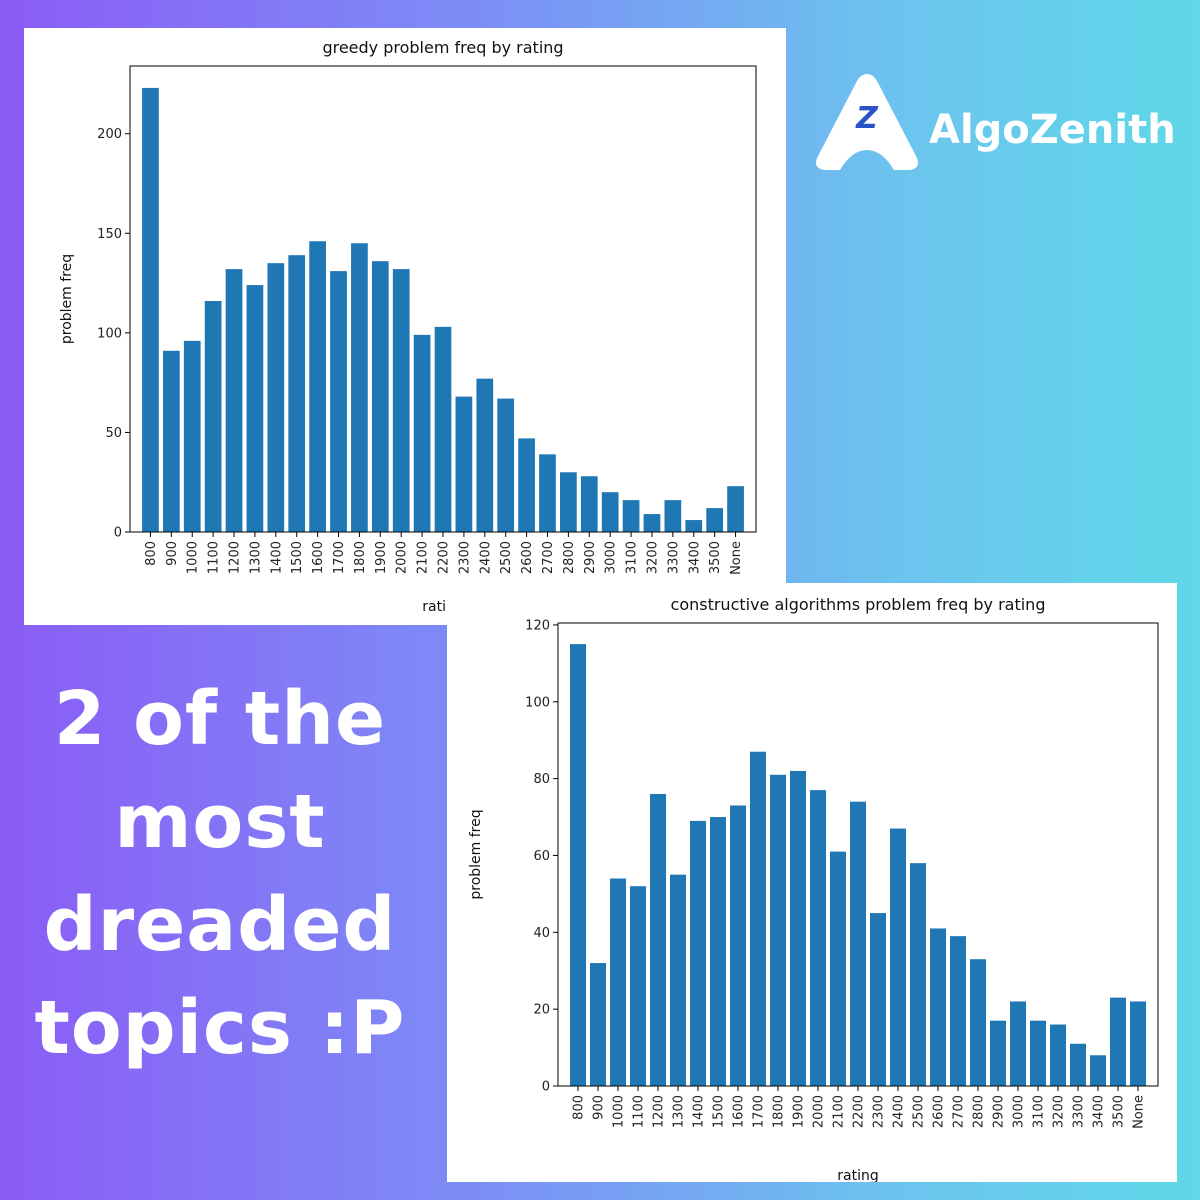  Describe the element at coordinates (673, 557) in the screenshot. I see `greedy-xtick-label: 3300` at that location.